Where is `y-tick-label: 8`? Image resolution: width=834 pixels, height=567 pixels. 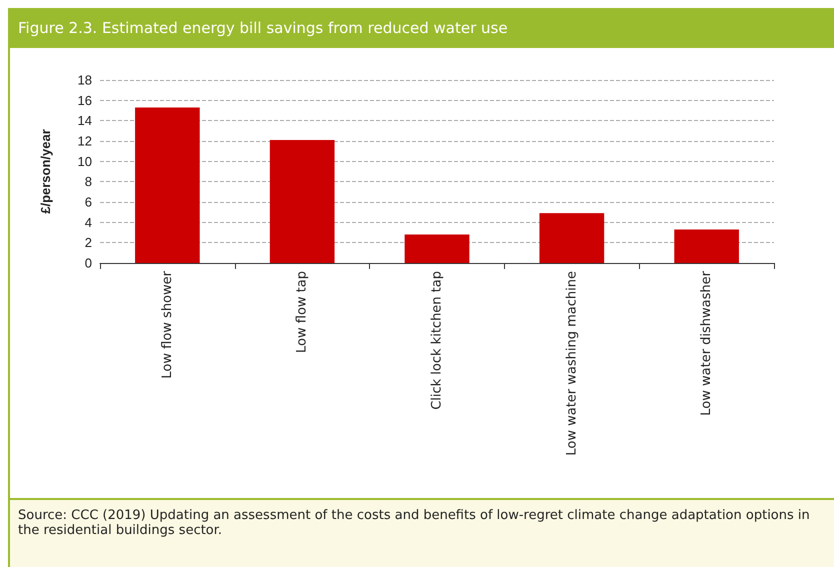
y-tick-label: 8 is located at coordinates (88, 182).